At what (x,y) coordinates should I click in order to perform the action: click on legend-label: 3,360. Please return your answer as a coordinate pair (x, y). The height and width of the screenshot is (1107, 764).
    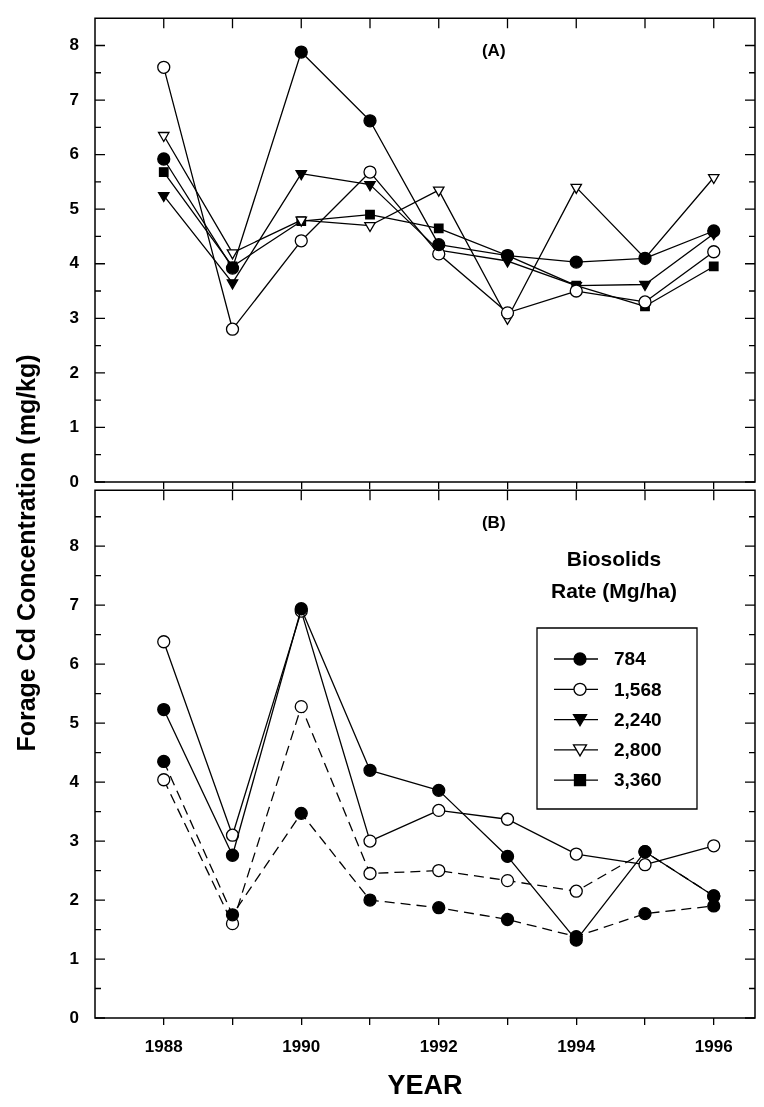
    Looking at the image, I should click on (638, 780).